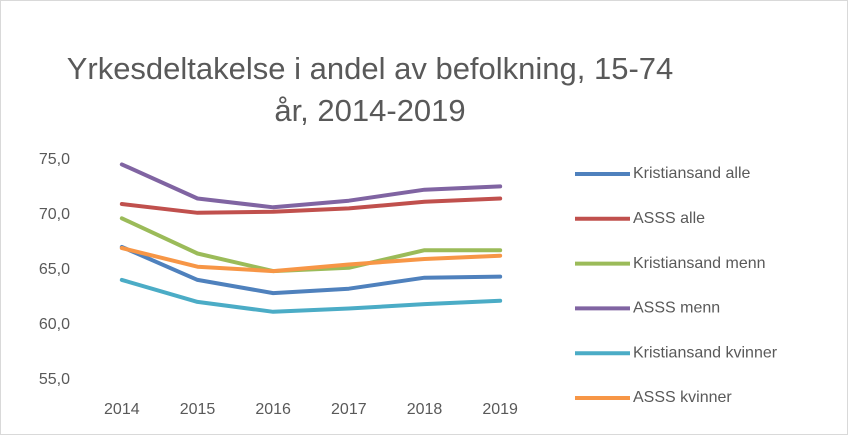 The width and height of the screenshot is (848, 435). What do you see at coordinates (669, 218) in the screenshot?
I see `legend-label: ASSS alle` at bounding box center [669, 218].